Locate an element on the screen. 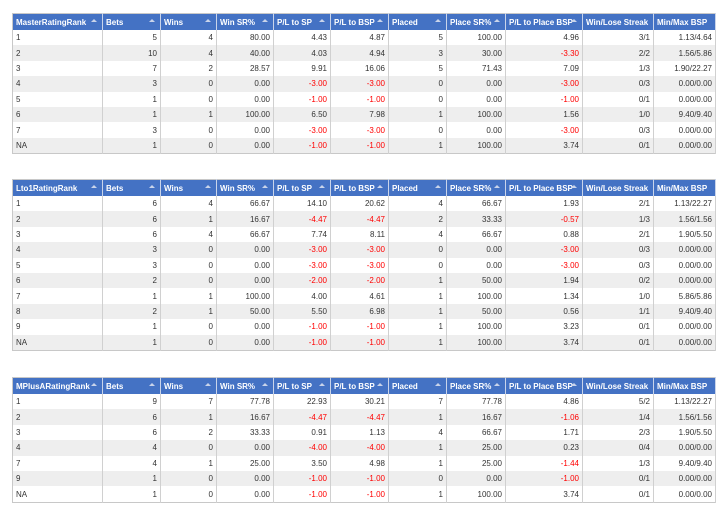 Image resolution: width=724 pixels, height=520 pixels. cell-wins: 0 is located at coordinates (188, 84).